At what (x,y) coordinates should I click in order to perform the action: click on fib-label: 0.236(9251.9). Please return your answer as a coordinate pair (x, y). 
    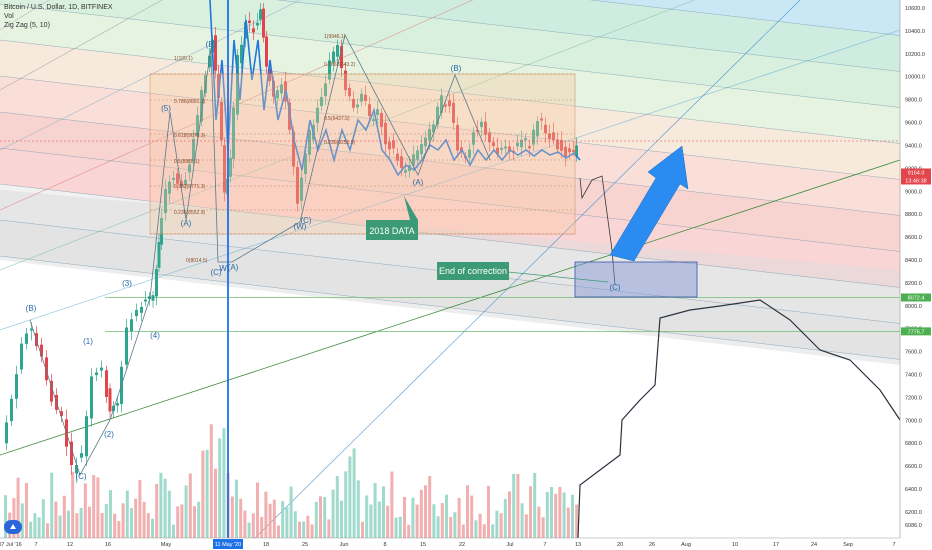
    Looking at the image, I should click on (339, 143).